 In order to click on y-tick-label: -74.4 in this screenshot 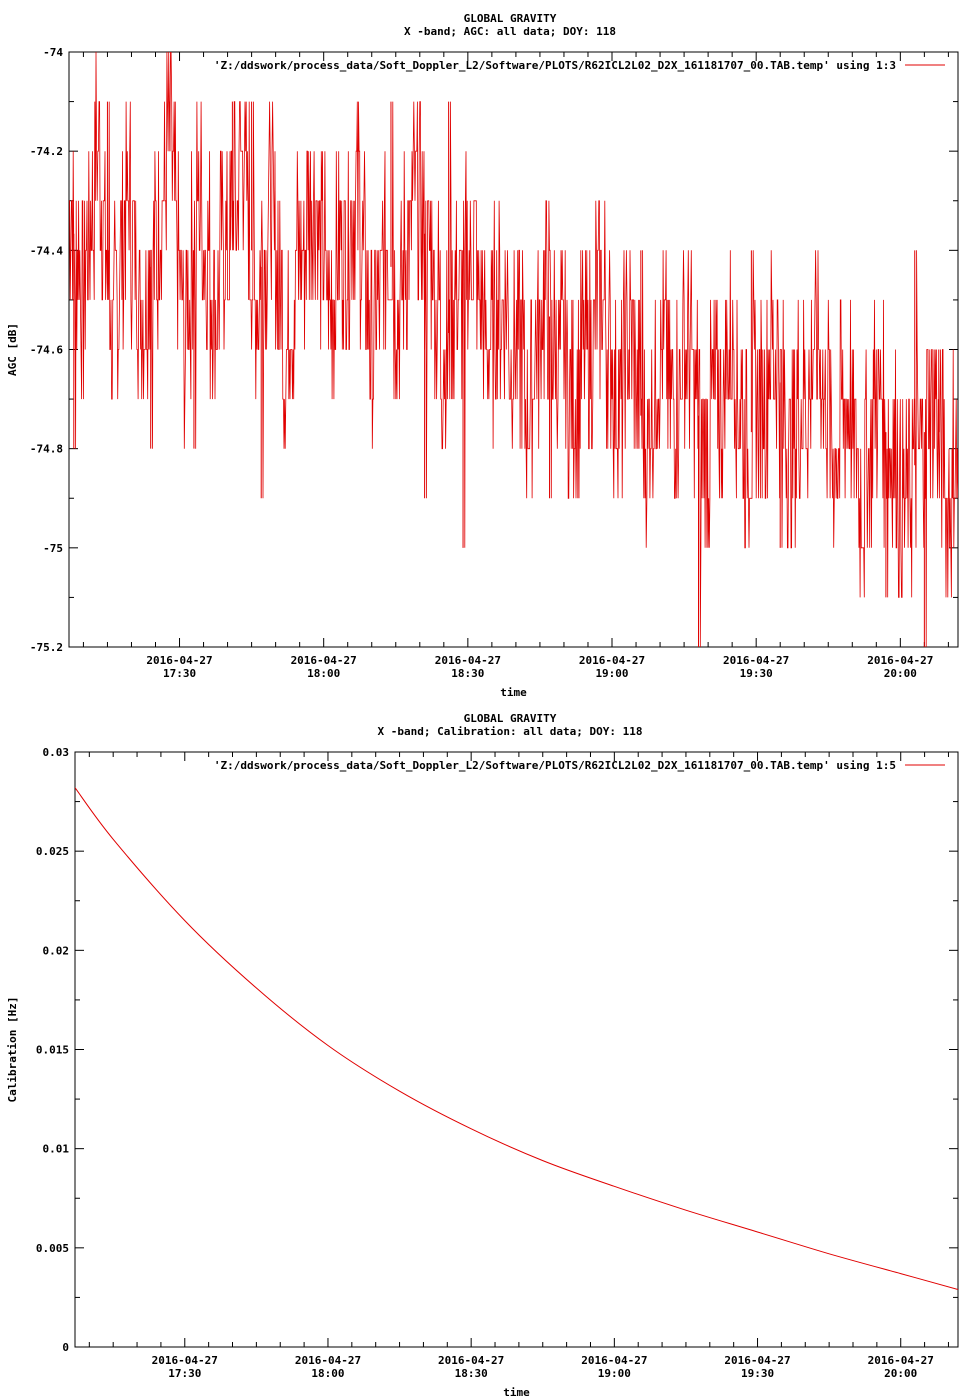, I will do `click(46, 250)`.